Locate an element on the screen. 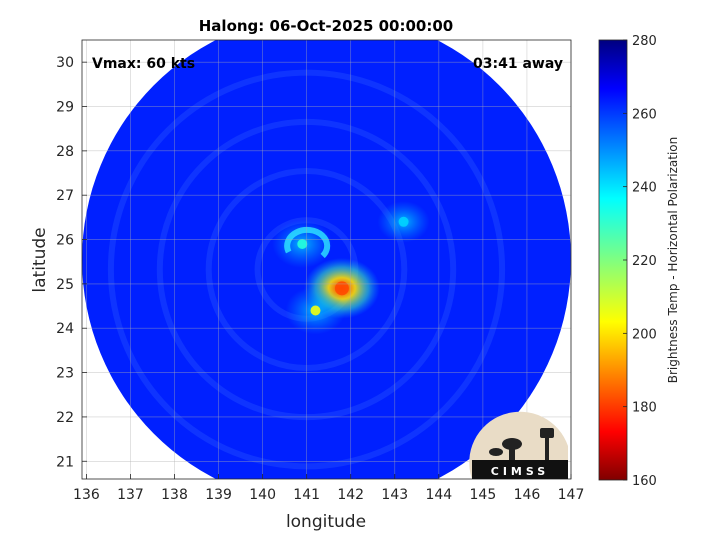 This screenshot has height=540, width=720. x-tick-label: 137 is located at coordinates (130, 495).